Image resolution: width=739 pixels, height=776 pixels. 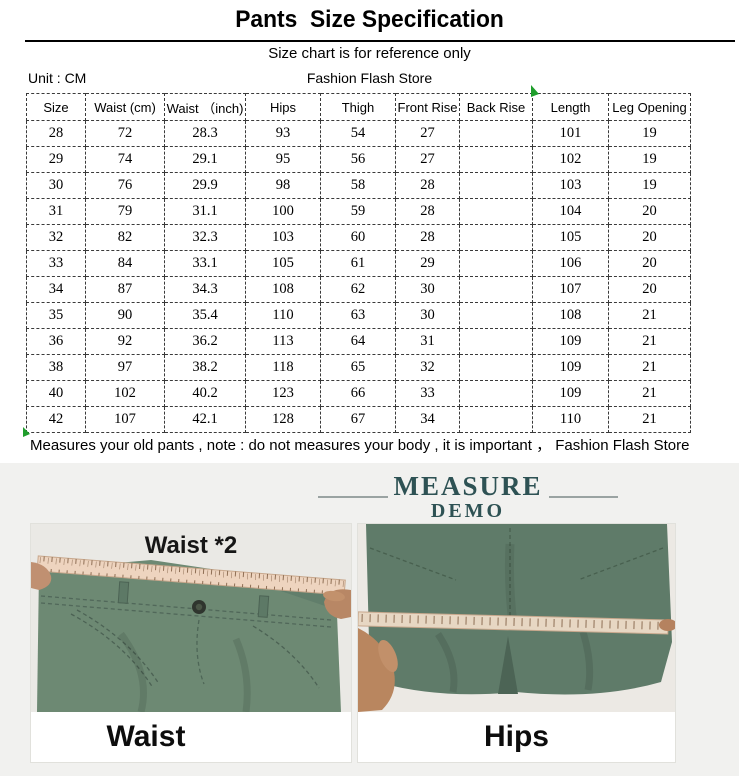 I want to click on waist-pants-illustration, so click(x=191, y=618).